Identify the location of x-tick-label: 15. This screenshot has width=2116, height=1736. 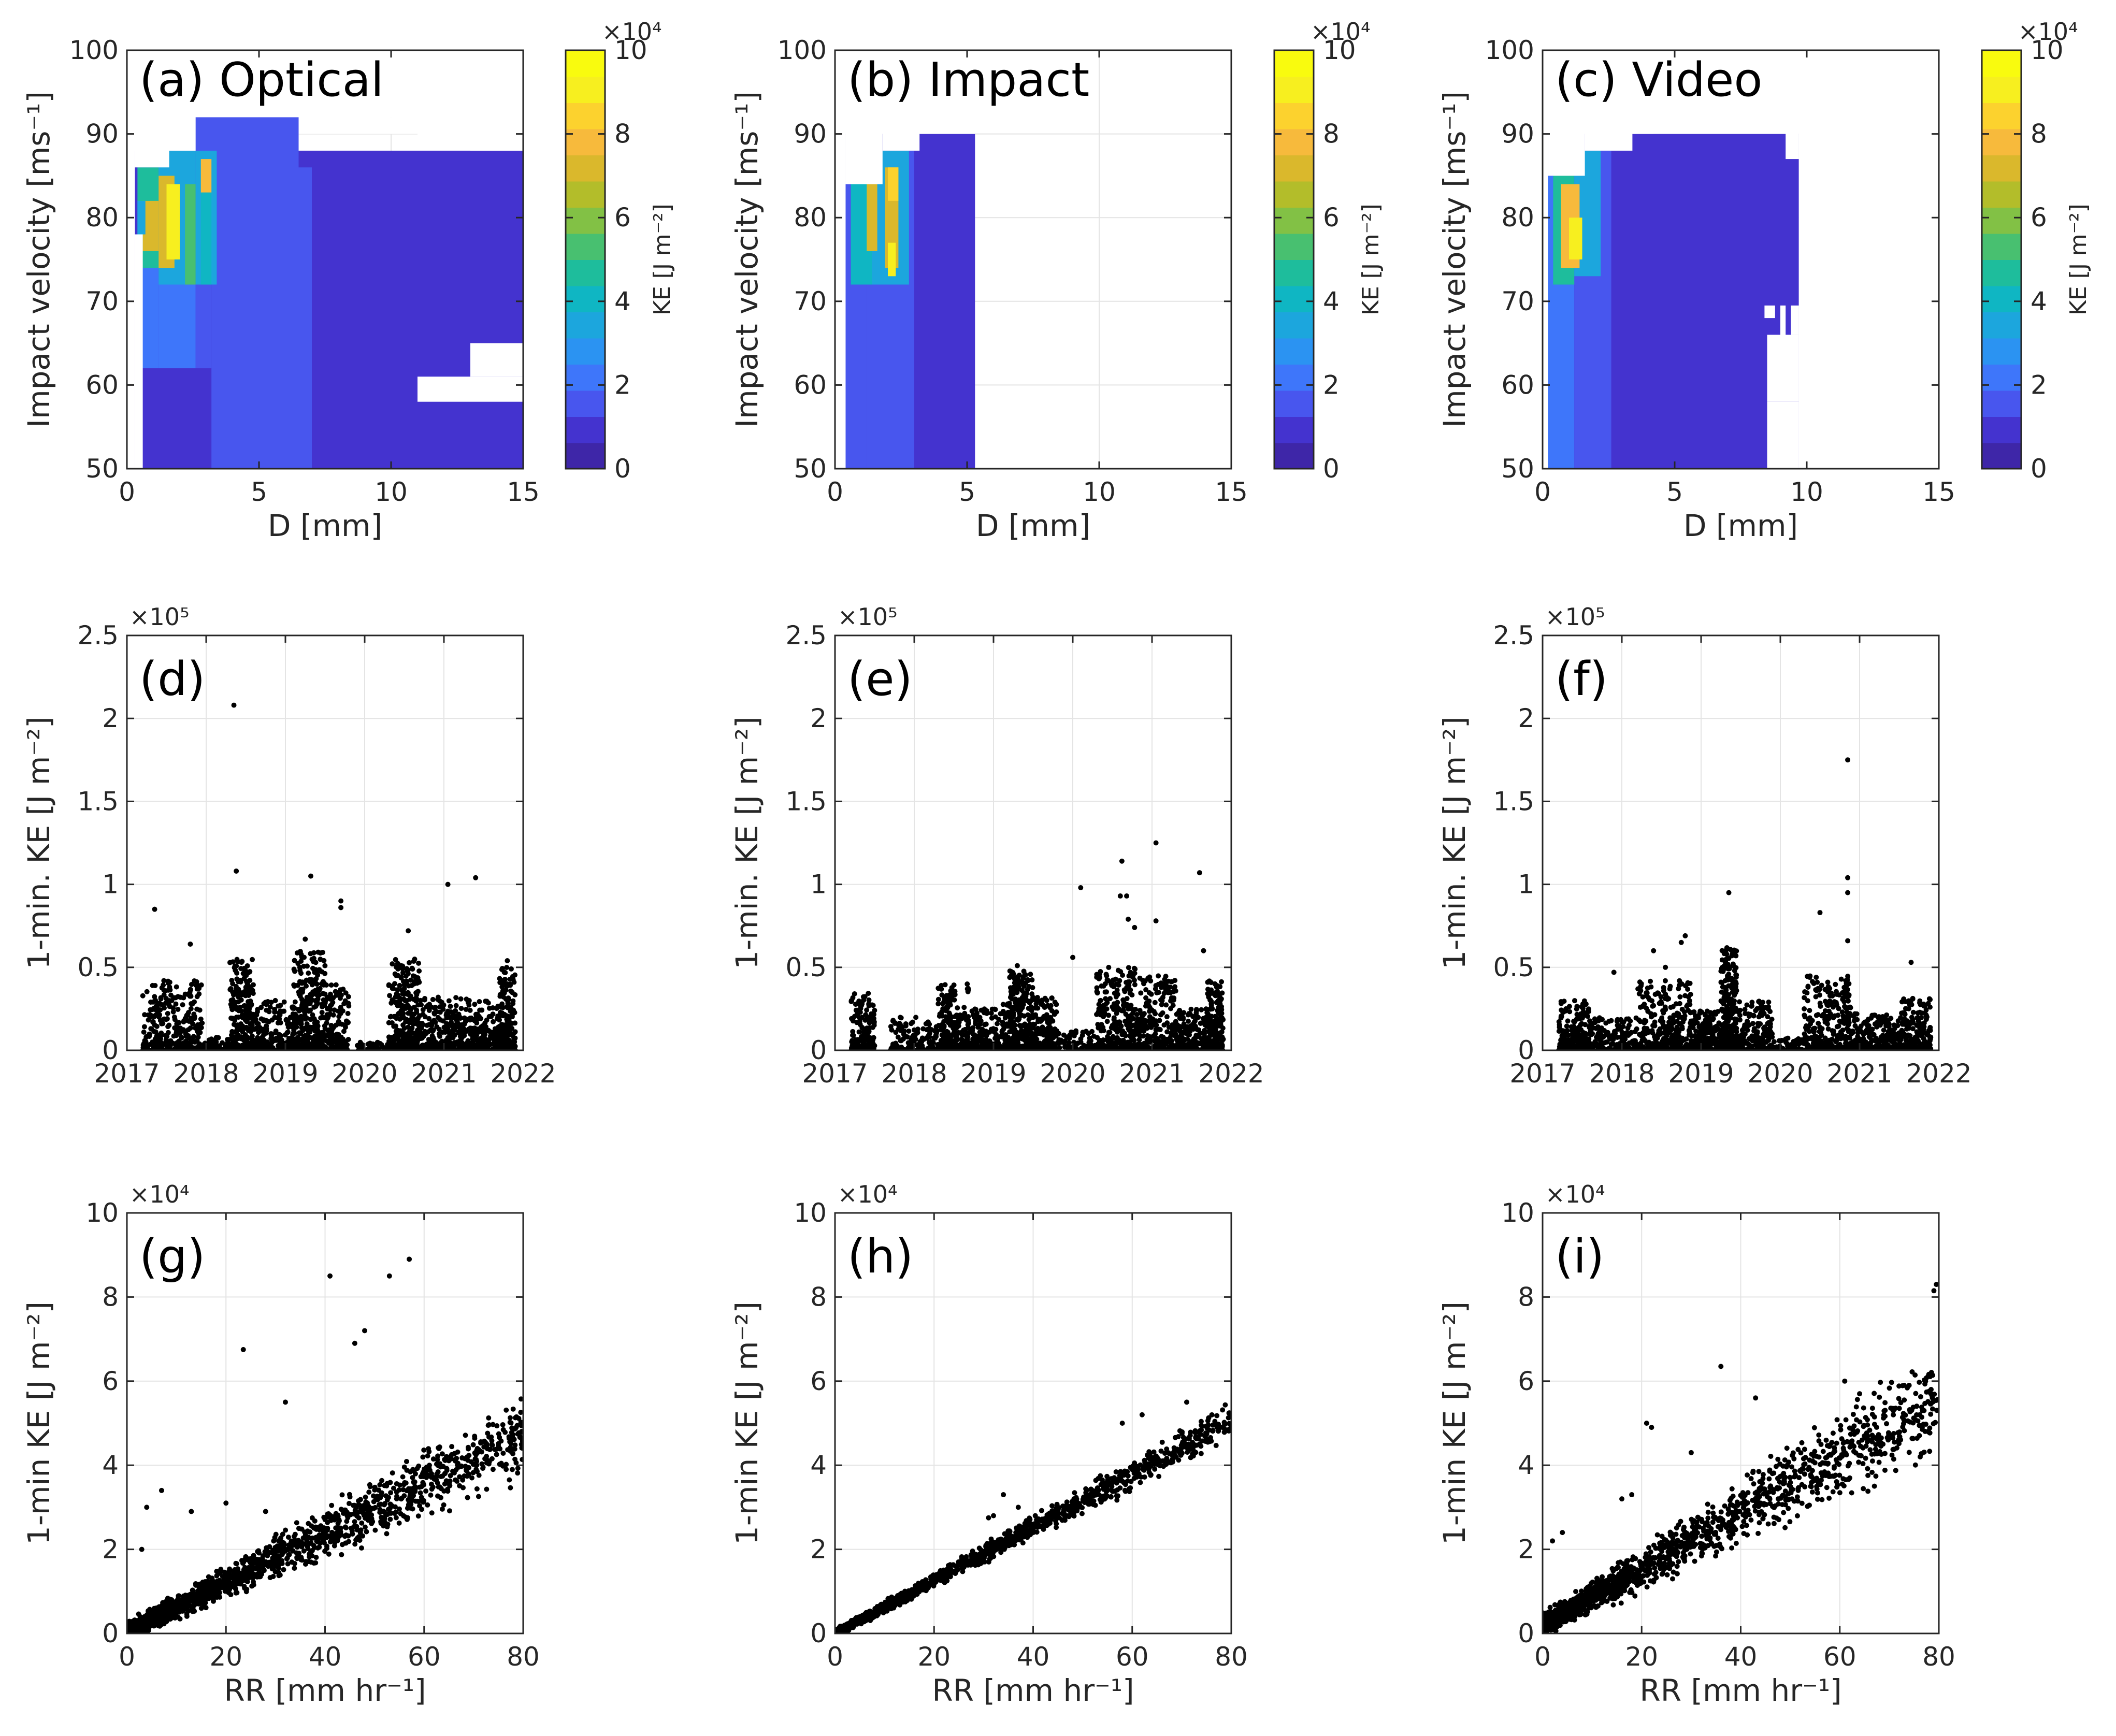
(1231, 492).